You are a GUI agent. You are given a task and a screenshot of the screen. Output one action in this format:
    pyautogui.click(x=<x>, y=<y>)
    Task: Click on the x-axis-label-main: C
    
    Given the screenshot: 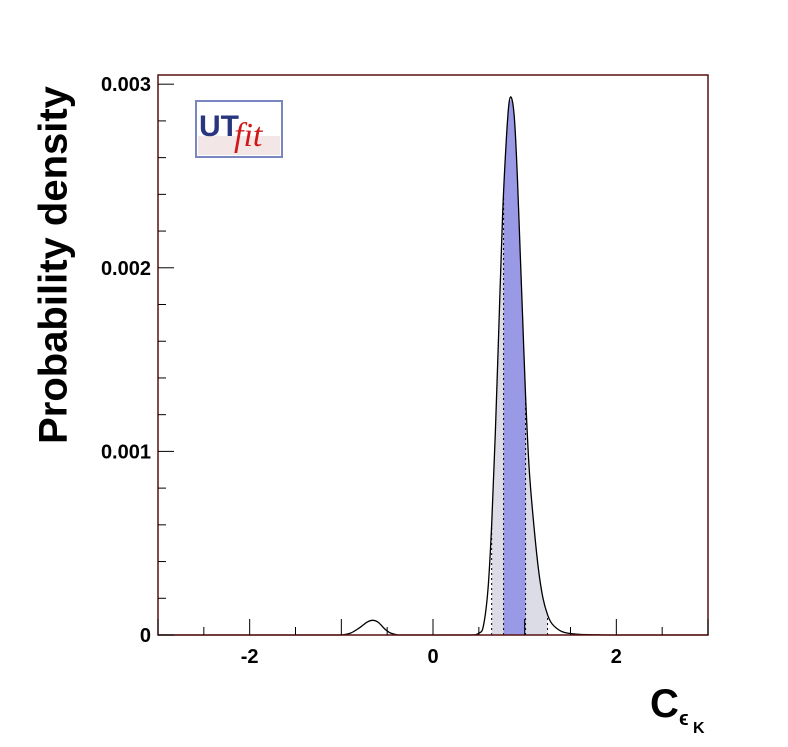 What is the action you would take?
    pyautogui.click(x=664, y=704)
    